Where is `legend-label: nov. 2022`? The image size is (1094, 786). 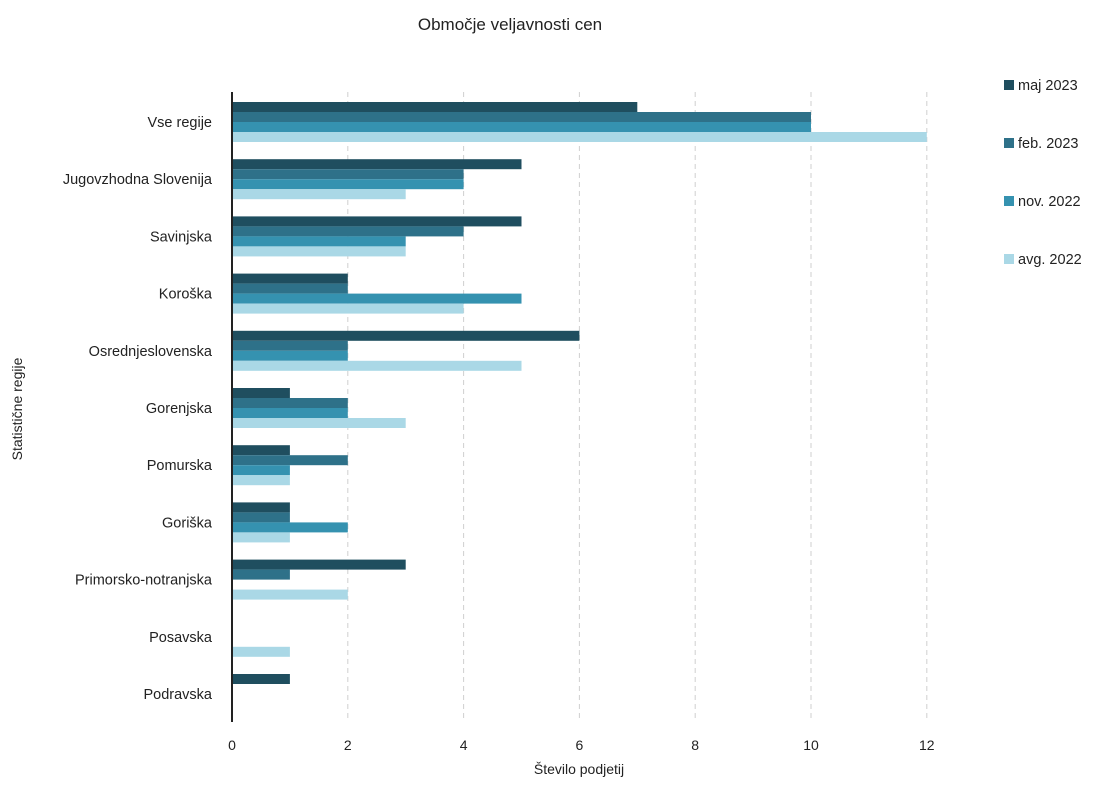 legend-label: nov. 2022 is located at coordinates (1049, 202).